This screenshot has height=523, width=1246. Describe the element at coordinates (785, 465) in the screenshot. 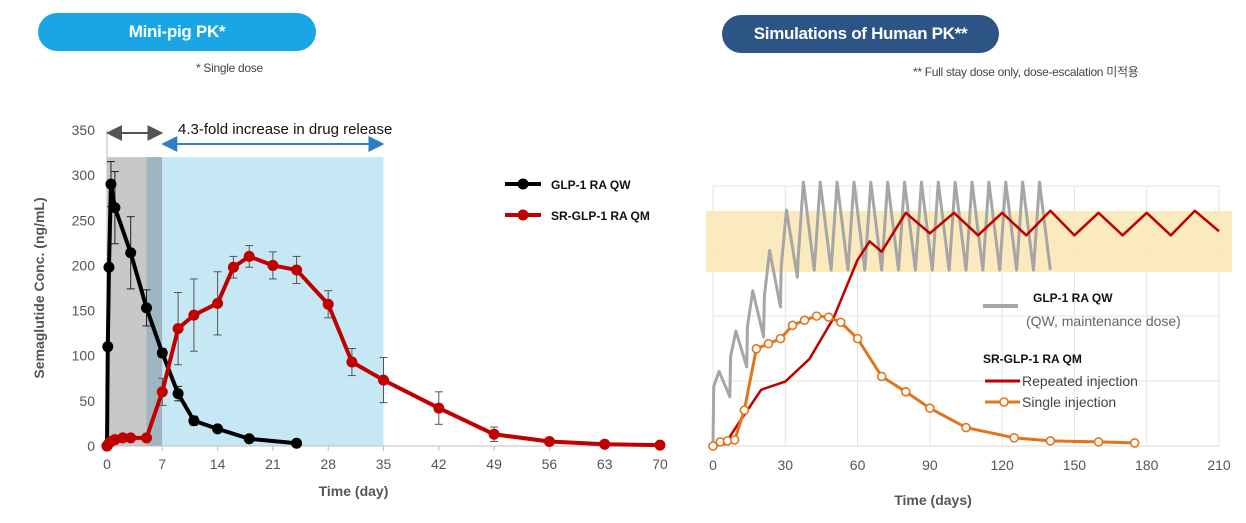

I see `x-tick-label: 30` at that location.